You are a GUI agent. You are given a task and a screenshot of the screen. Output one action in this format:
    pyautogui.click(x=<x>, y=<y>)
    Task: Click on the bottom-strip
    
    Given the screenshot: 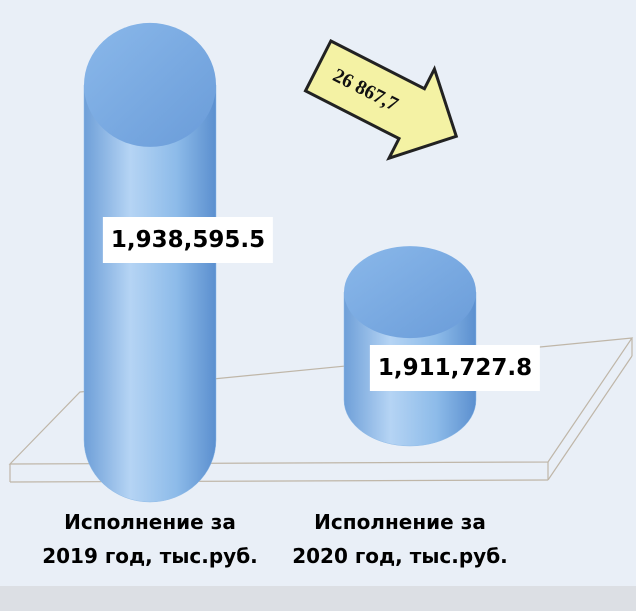 What is the action you would take?
    pyautogui.click(x=318, y=598)
    